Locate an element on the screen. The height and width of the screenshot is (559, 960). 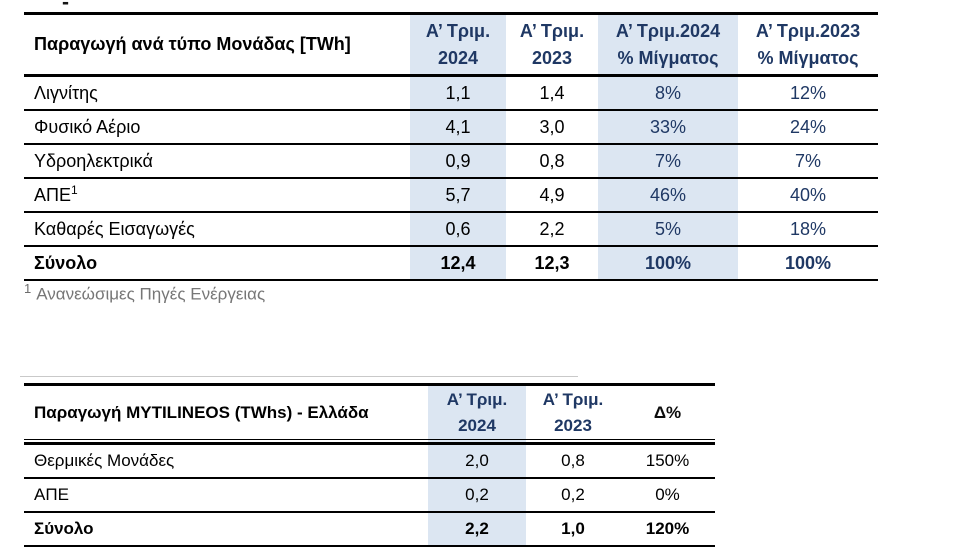
table-row-natural-gas: Φυσικό Αέριο 4,1 3,0 33% 24% is located at coordinates (451, 127).